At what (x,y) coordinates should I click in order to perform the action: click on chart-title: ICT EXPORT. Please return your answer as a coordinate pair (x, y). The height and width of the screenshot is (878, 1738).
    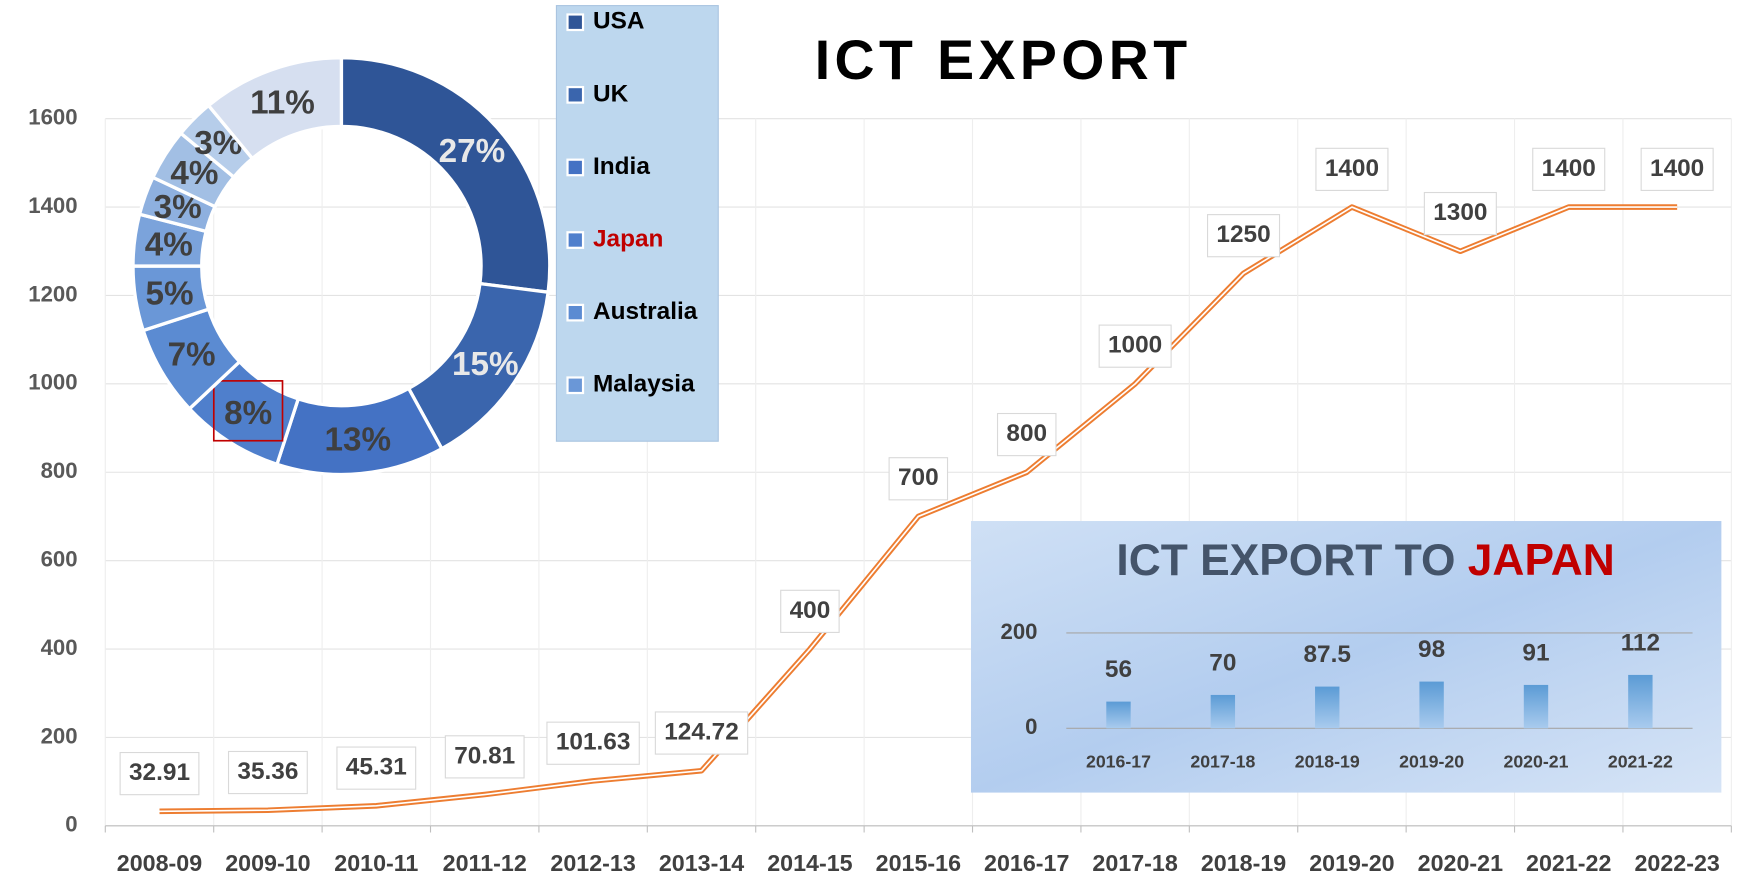
    Looking at the image, I should click on (1003, 60).